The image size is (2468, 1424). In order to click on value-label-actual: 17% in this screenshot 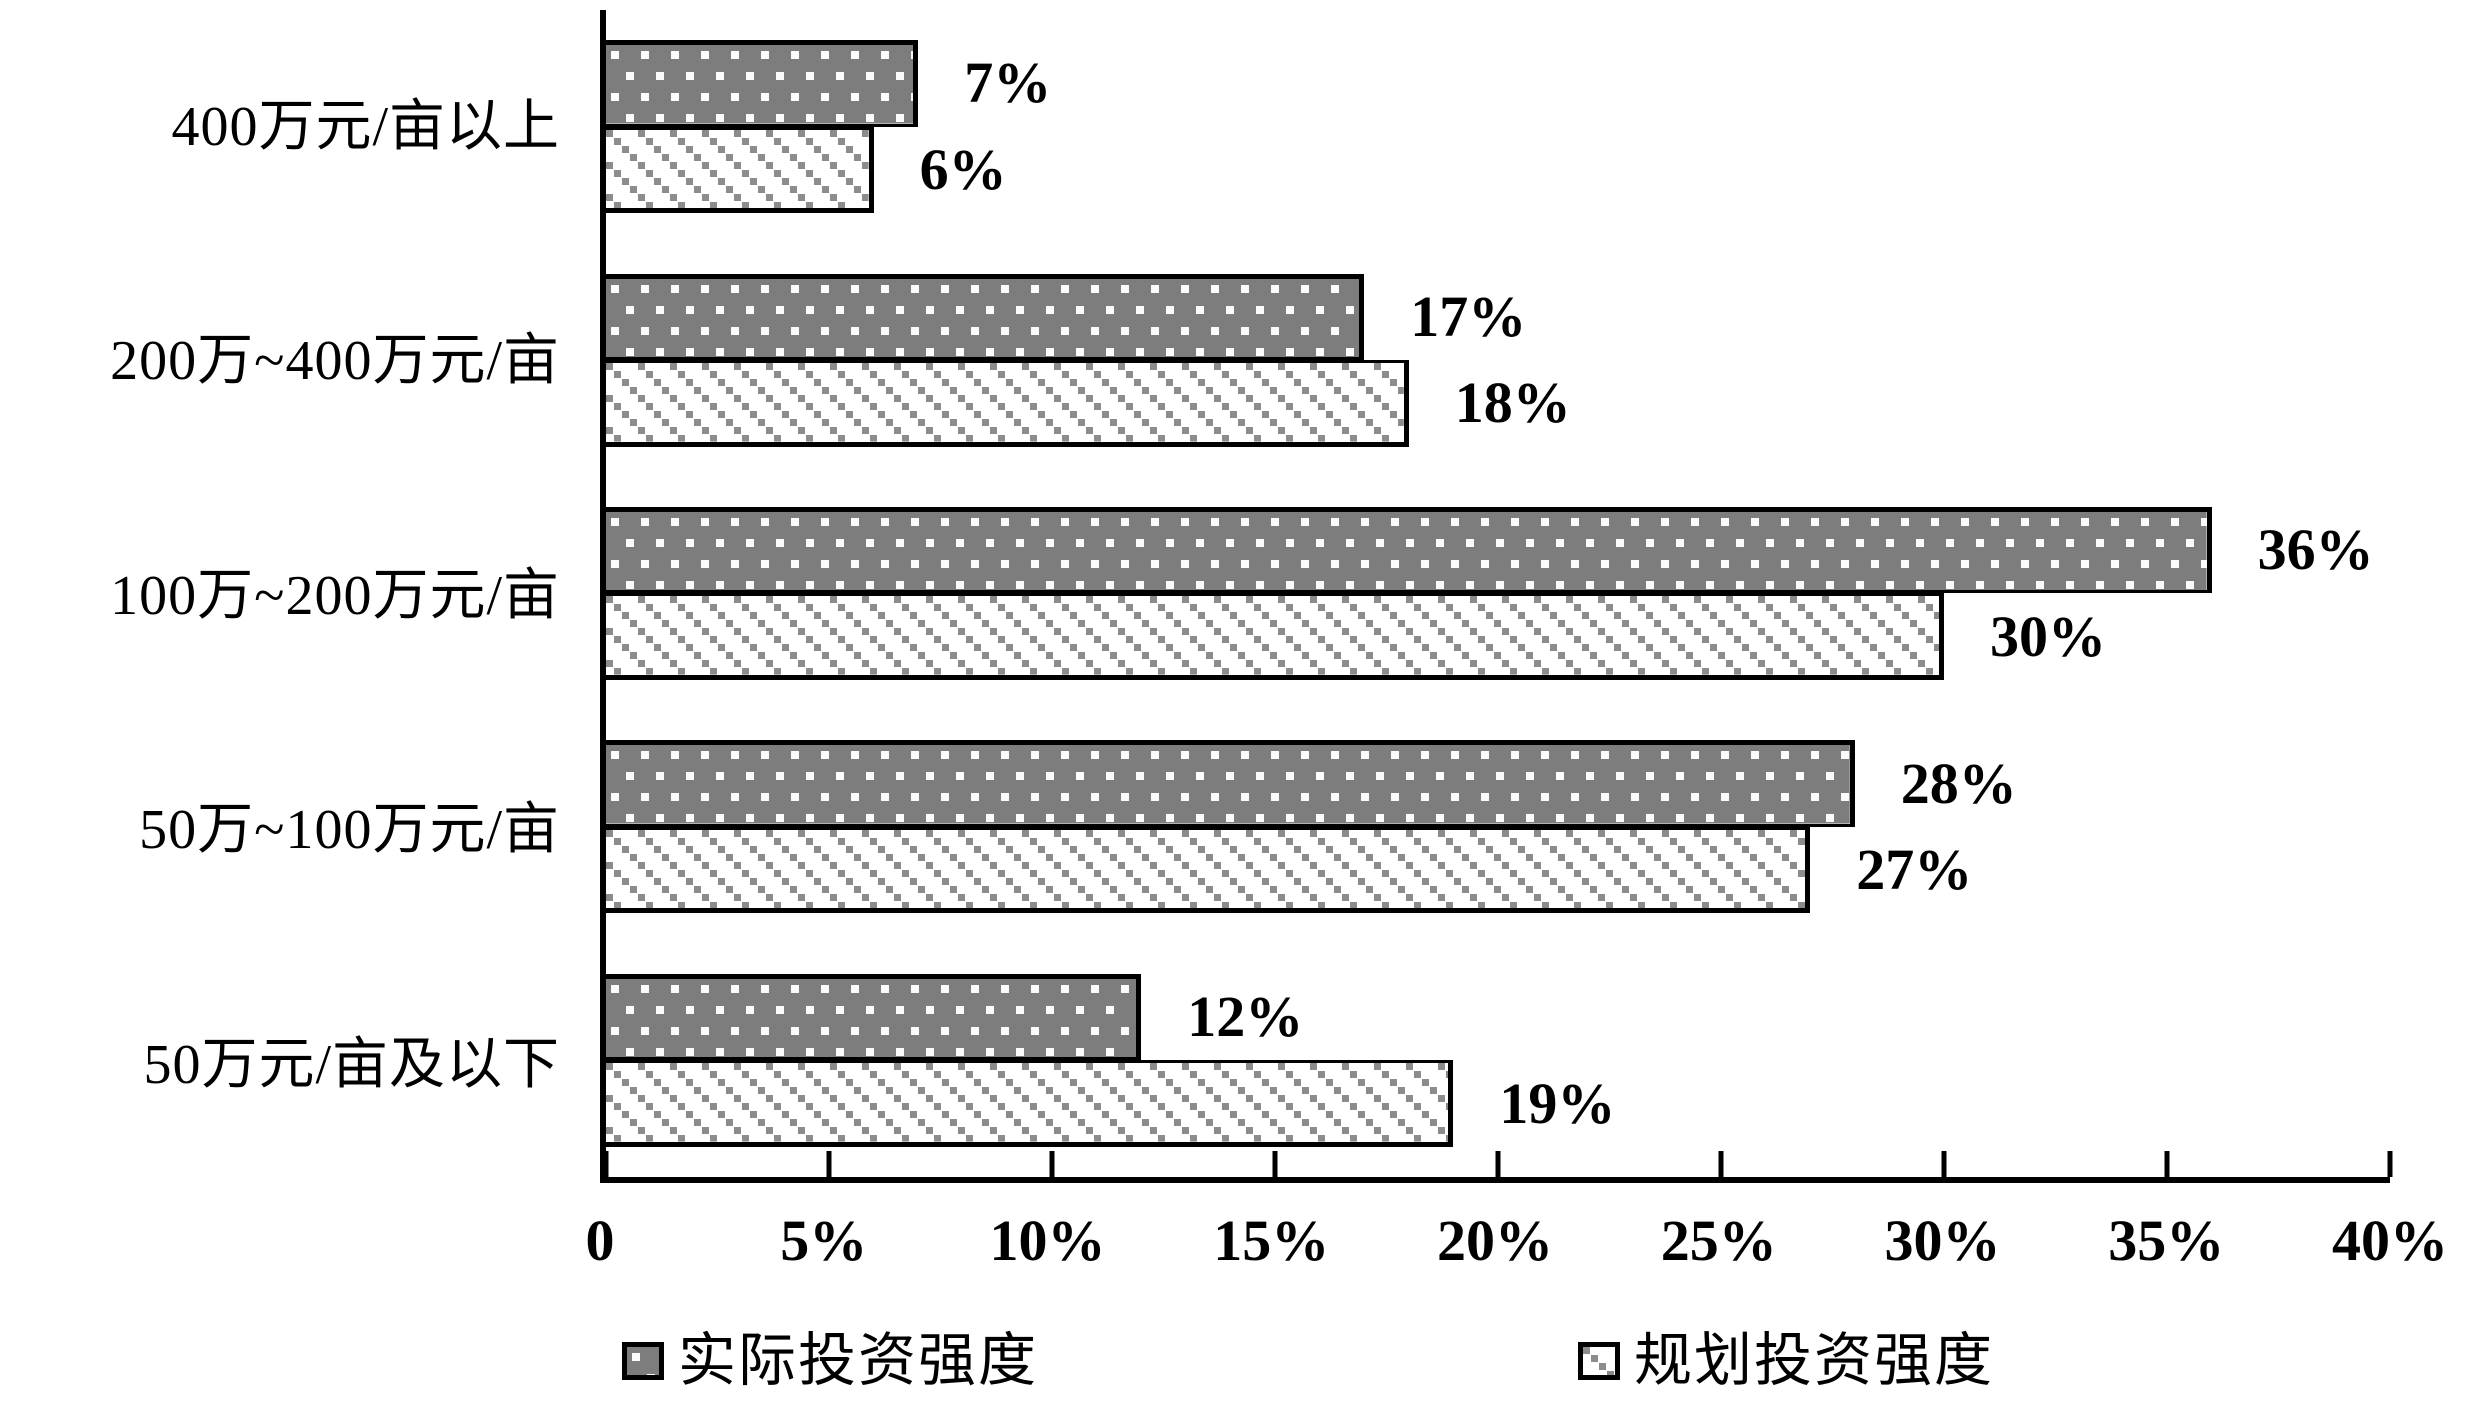, I will do `click(1468, 316)`.